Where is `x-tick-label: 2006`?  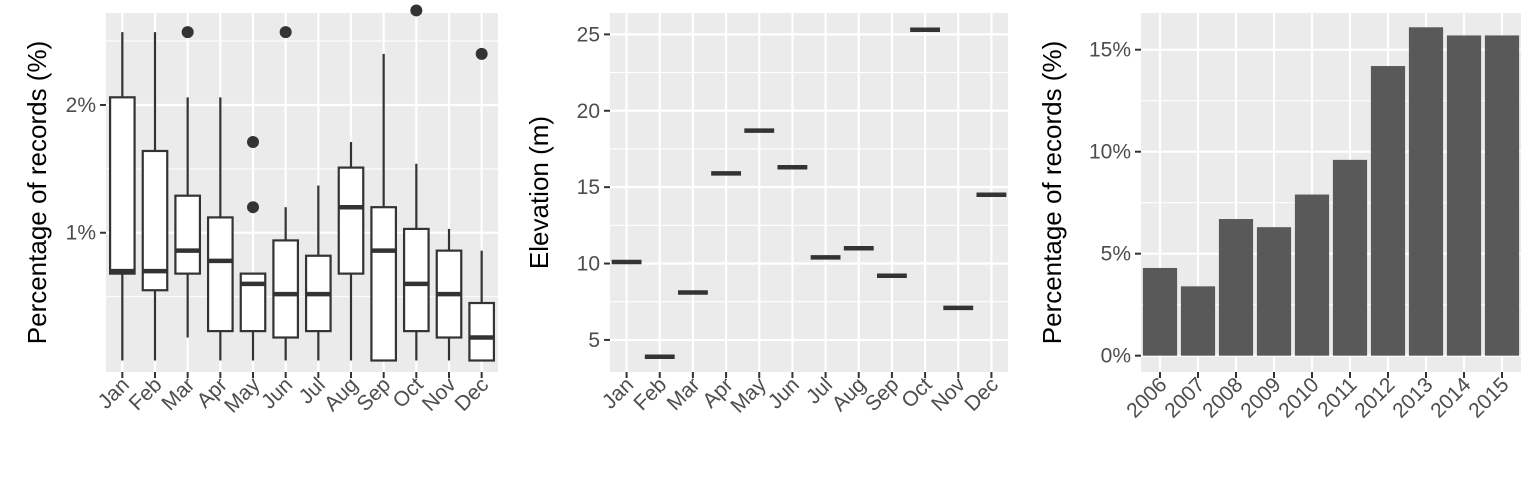
x-tick-label: 2006 is located at coordinates (1146, 397).